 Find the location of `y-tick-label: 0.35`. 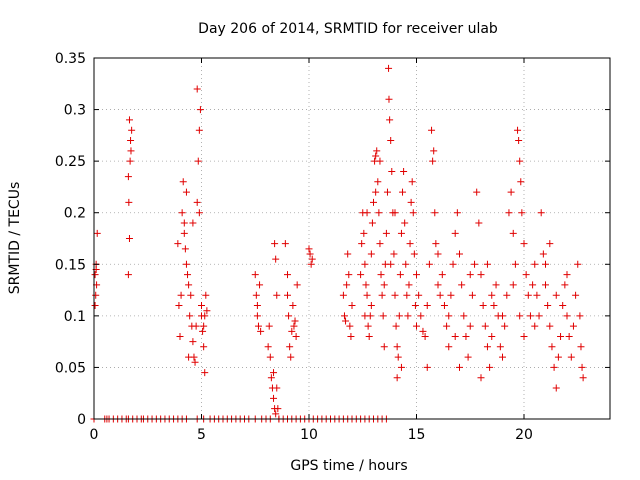

y-tick-label: 0.35 is located at coordinates (70, 59).